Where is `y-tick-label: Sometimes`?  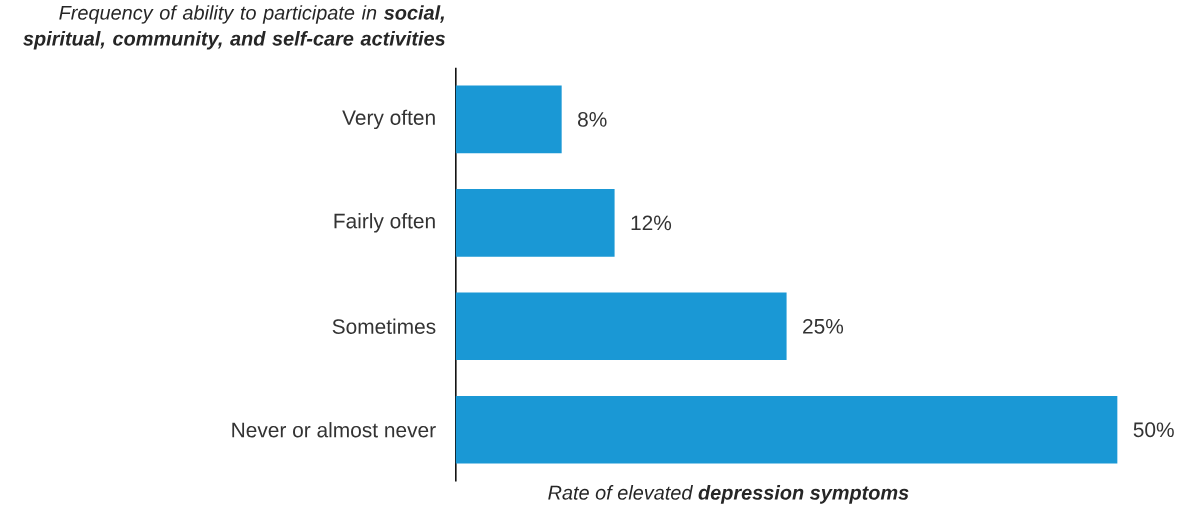 y-tick-label: Sometimes is located at coordinates (384, 326).